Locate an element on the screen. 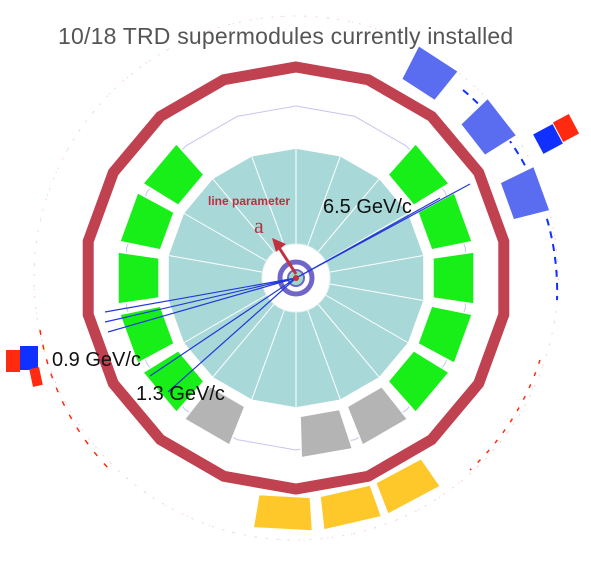 The width and height of the screenshot is (591, 562). hit-arc-left is located at coordinates (75, 400).